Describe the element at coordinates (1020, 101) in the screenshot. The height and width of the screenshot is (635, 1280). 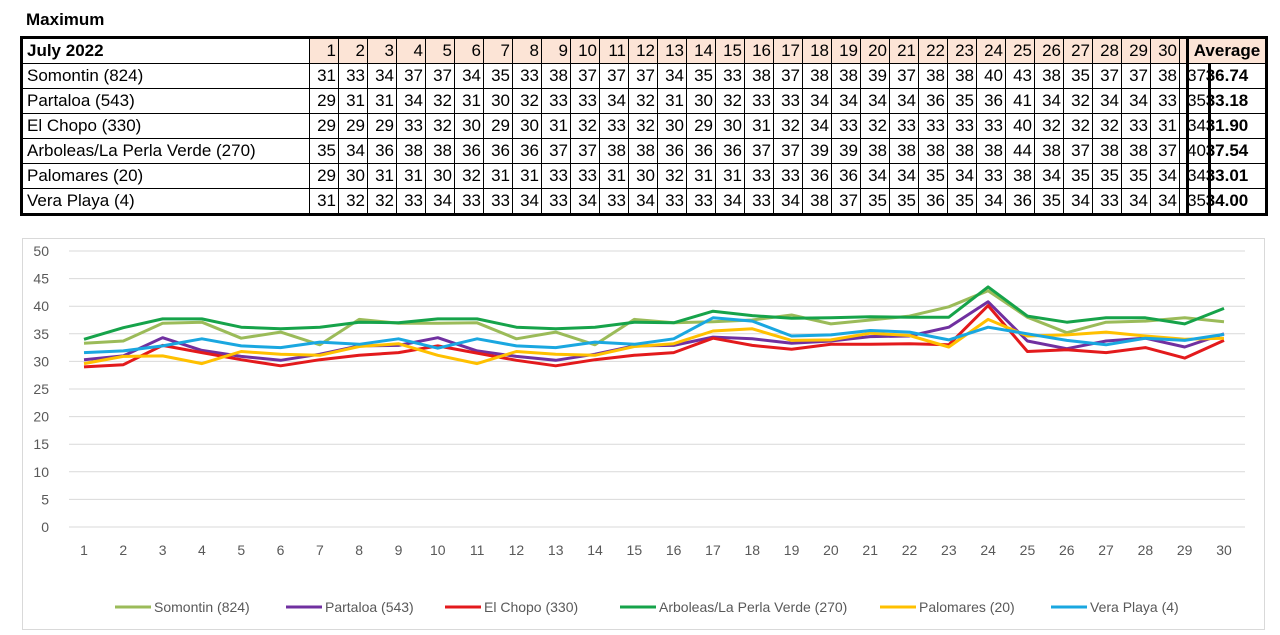
I see `temperature-cell: 41` at that location.